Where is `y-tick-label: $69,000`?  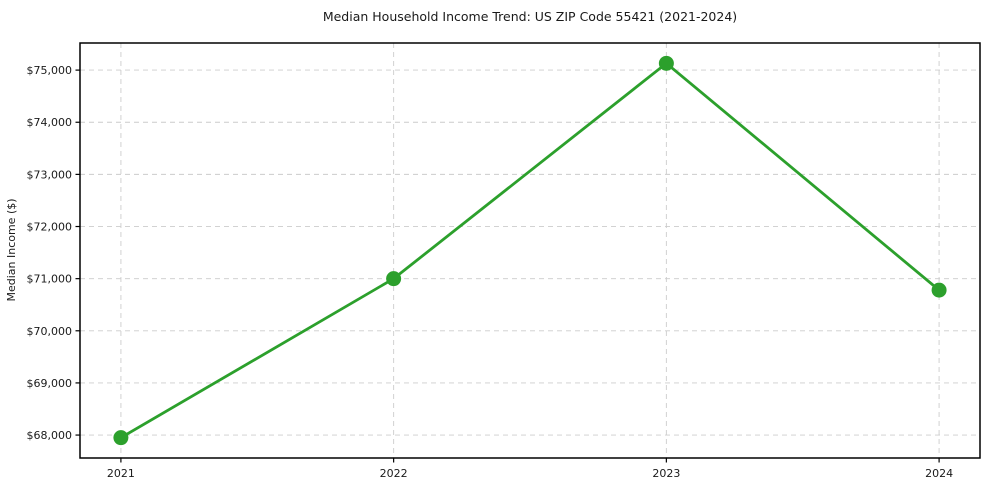 y-tick-label: $69,000 is located at coordinates (50, 383).